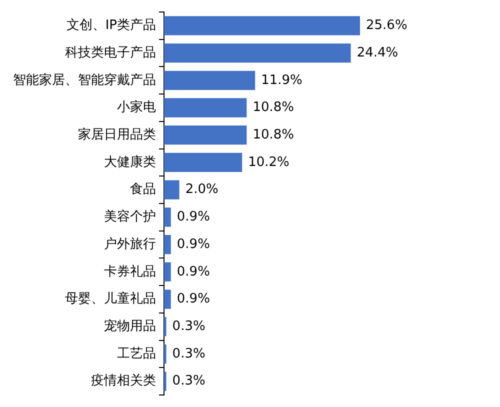 The height and width of the screenshot is (407, 500). Describe the element at coordinates (130, 162) in the screenshot. I see `y-tick-label: 大健康类` at that location.